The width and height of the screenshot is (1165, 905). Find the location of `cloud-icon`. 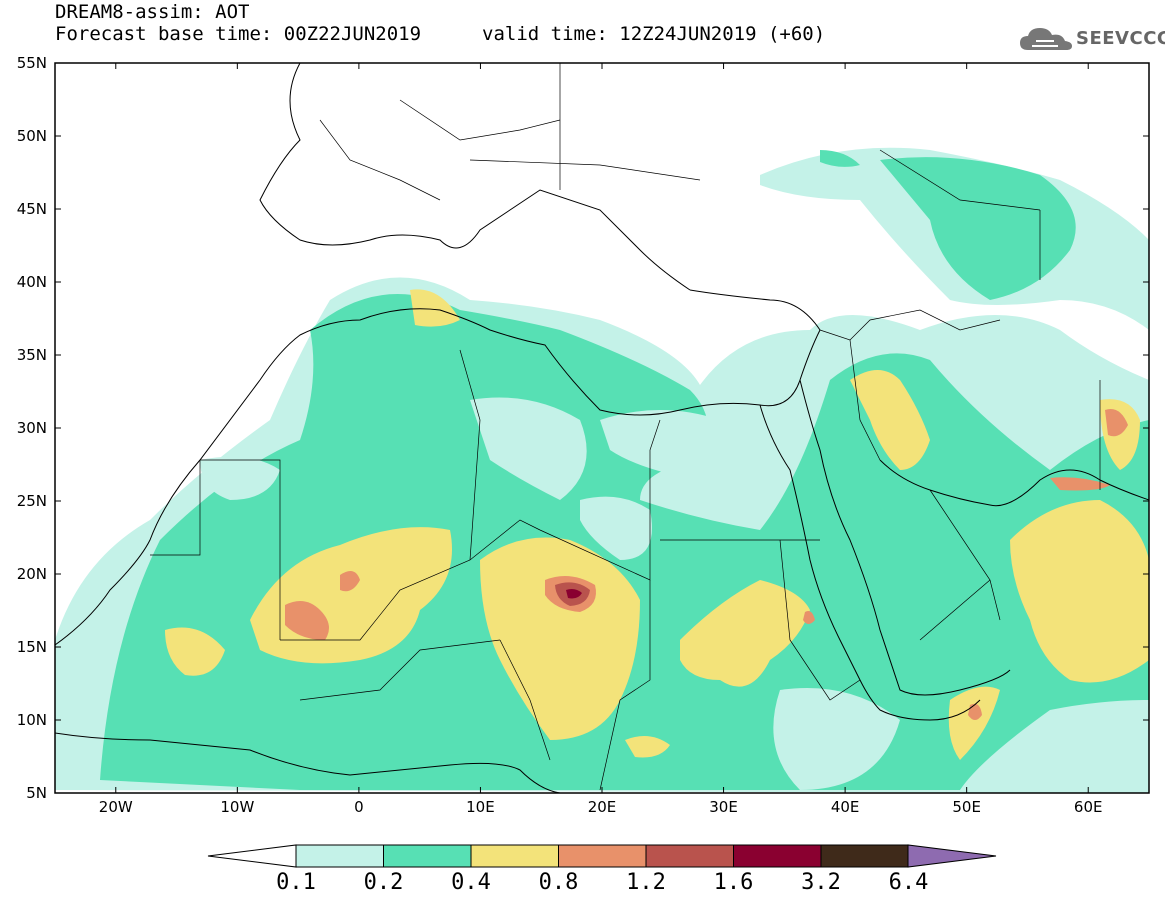

cloud-icon is located at coordinates (1046, 39).